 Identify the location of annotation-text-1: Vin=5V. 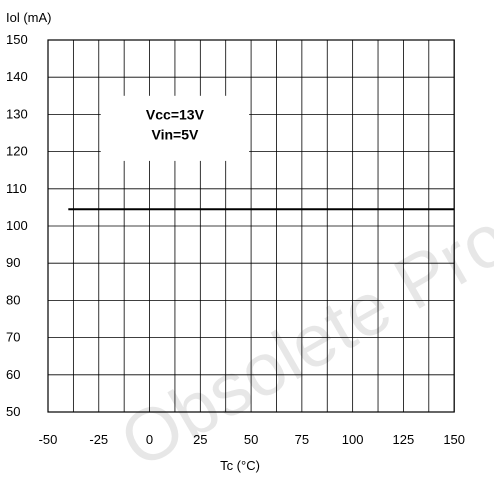
(175, 134).